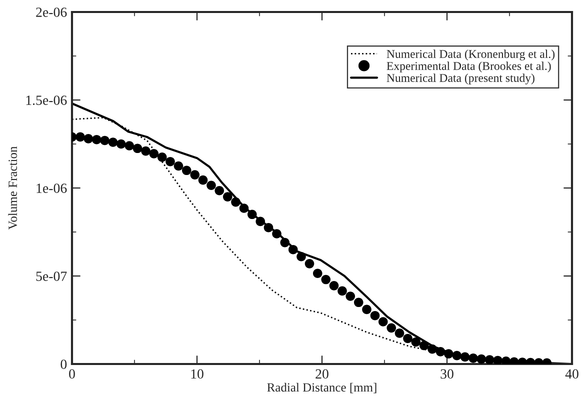 This screenshot has width=581, height=401. I want to click on y-tick-label: 5e-07, so click(51, 276).